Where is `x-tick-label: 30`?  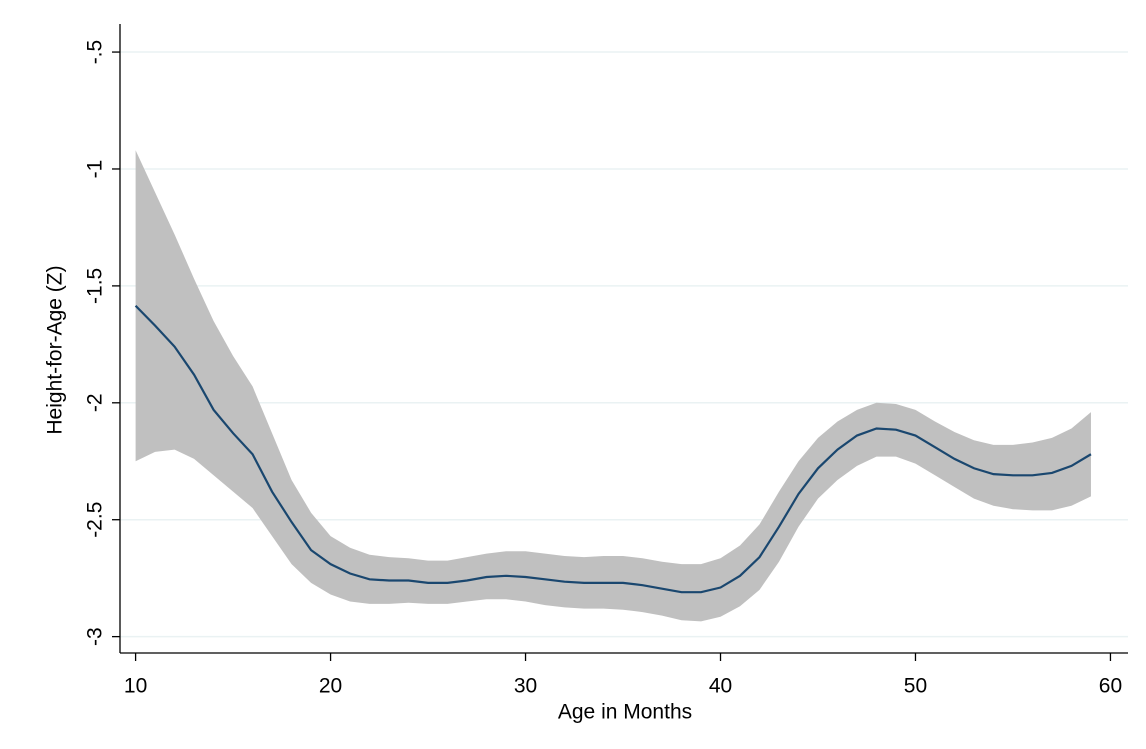 x-tick-label: 30 is located at coordinates (525, 686).